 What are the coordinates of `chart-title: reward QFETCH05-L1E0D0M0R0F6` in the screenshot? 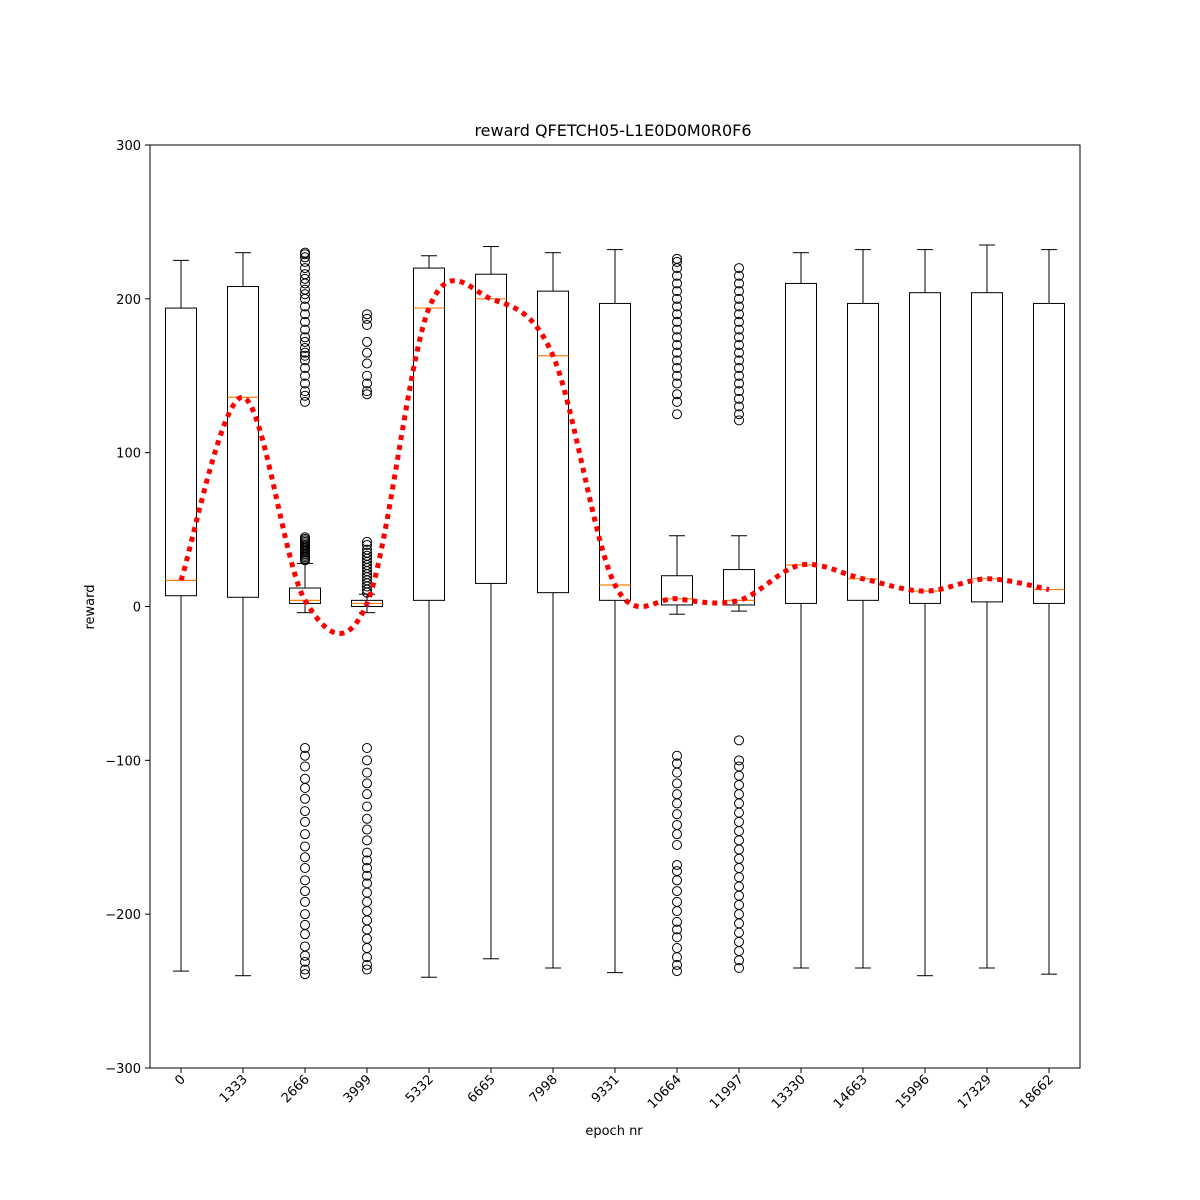 It's located at (612, 130).